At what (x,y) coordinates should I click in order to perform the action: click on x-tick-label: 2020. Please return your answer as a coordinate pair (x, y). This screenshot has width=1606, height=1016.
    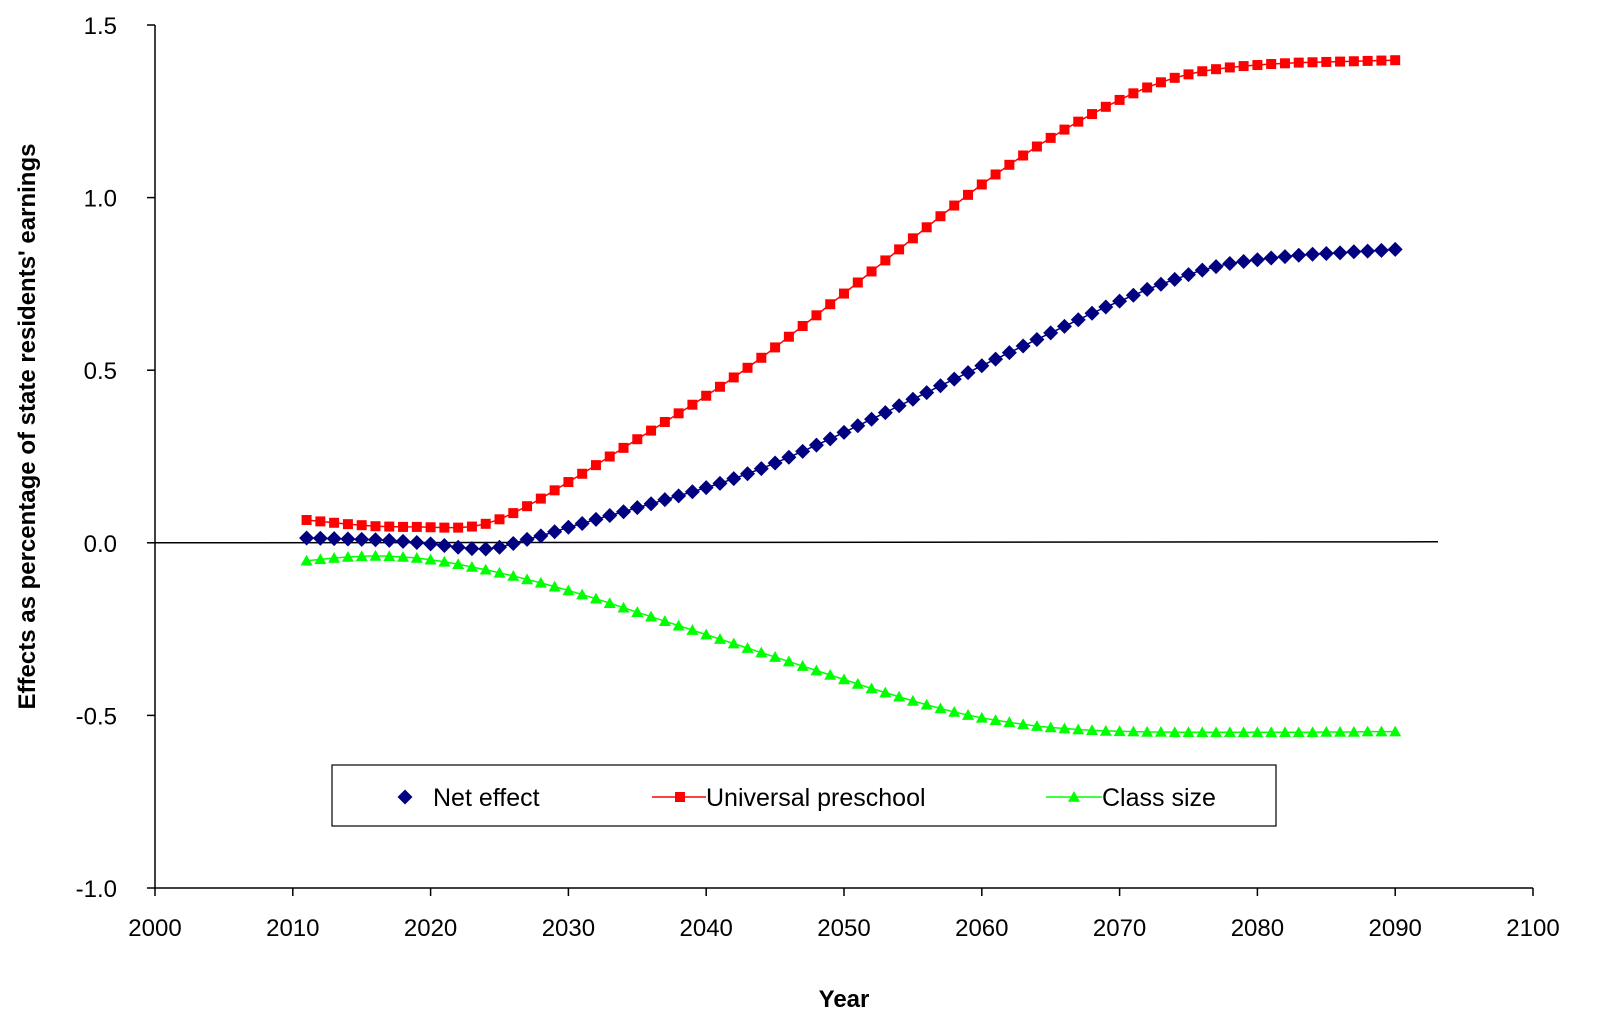
    Looking at the image, I should click on (430, 928).